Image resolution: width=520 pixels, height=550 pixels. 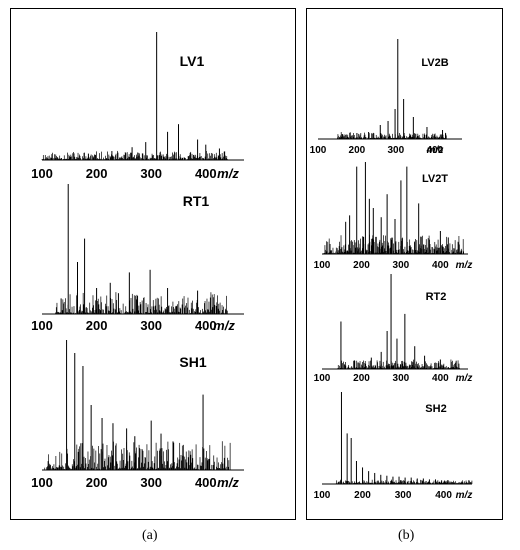 I want to click on spectrum-sh1: SH1 100 200 300 400 m/z, so click(x=137, y=415).